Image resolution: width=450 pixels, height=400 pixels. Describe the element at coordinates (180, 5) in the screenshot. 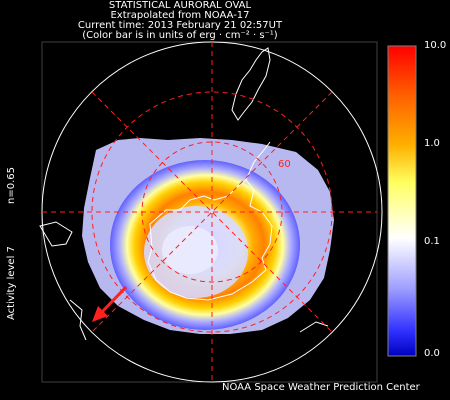

I see `figure-title: STATISTICAL AURORAL OVAL` at that location.